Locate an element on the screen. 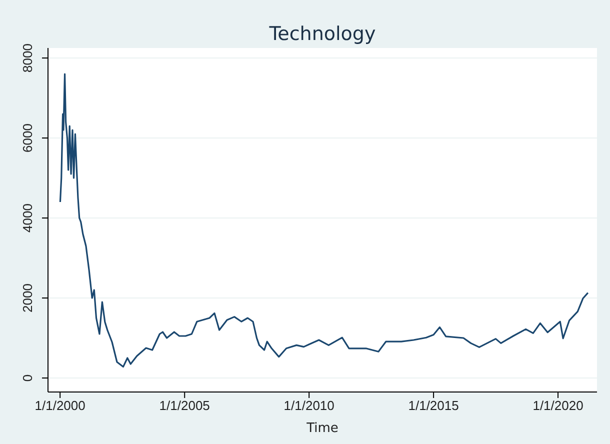 Image resolution: width=610 pixels, height=444 pixels. y-tick-label: 8000 is located at coordinates (27, 58).